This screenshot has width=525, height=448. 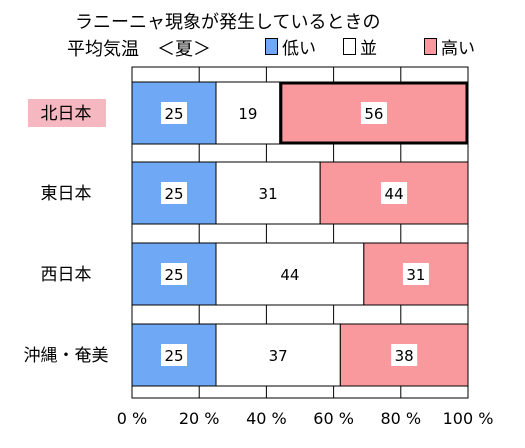 I want to click on data-label: 38, so click(x=404, y=356).